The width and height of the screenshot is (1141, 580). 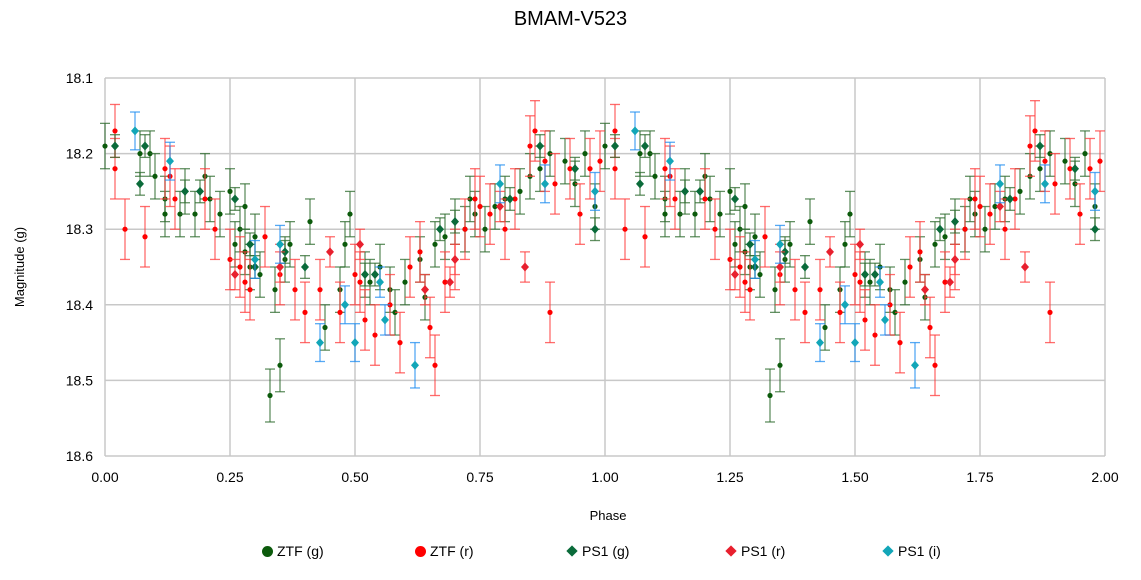 What do you see at coordinates (19, 267) in the screenshot?
I see `y-axis-label: Magnitude (g)` at bounding box center [19, 267].